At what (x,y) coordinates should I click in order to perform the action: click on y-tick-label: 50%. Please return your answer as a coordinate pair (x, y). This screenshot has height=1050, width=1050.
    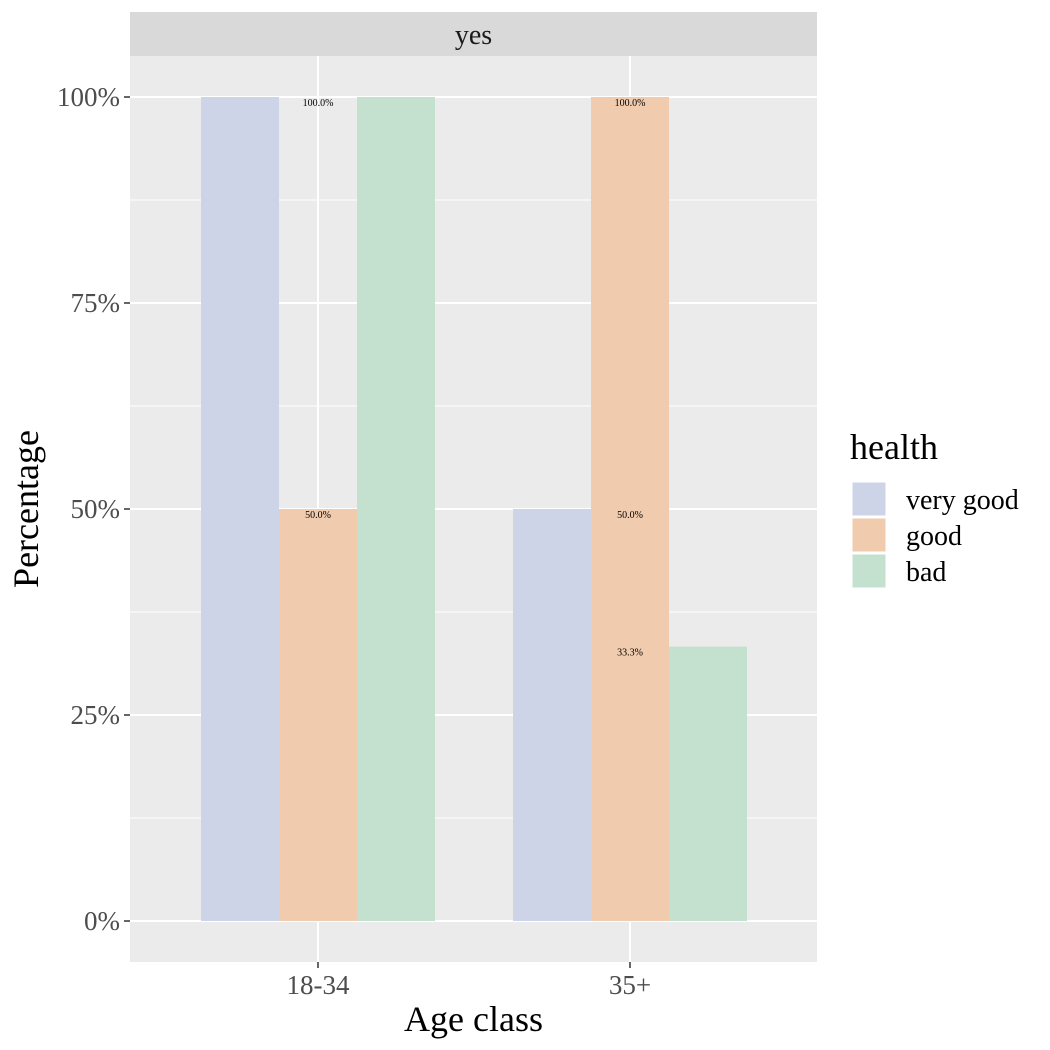
    Looking at the image, I should click on (96, 509).